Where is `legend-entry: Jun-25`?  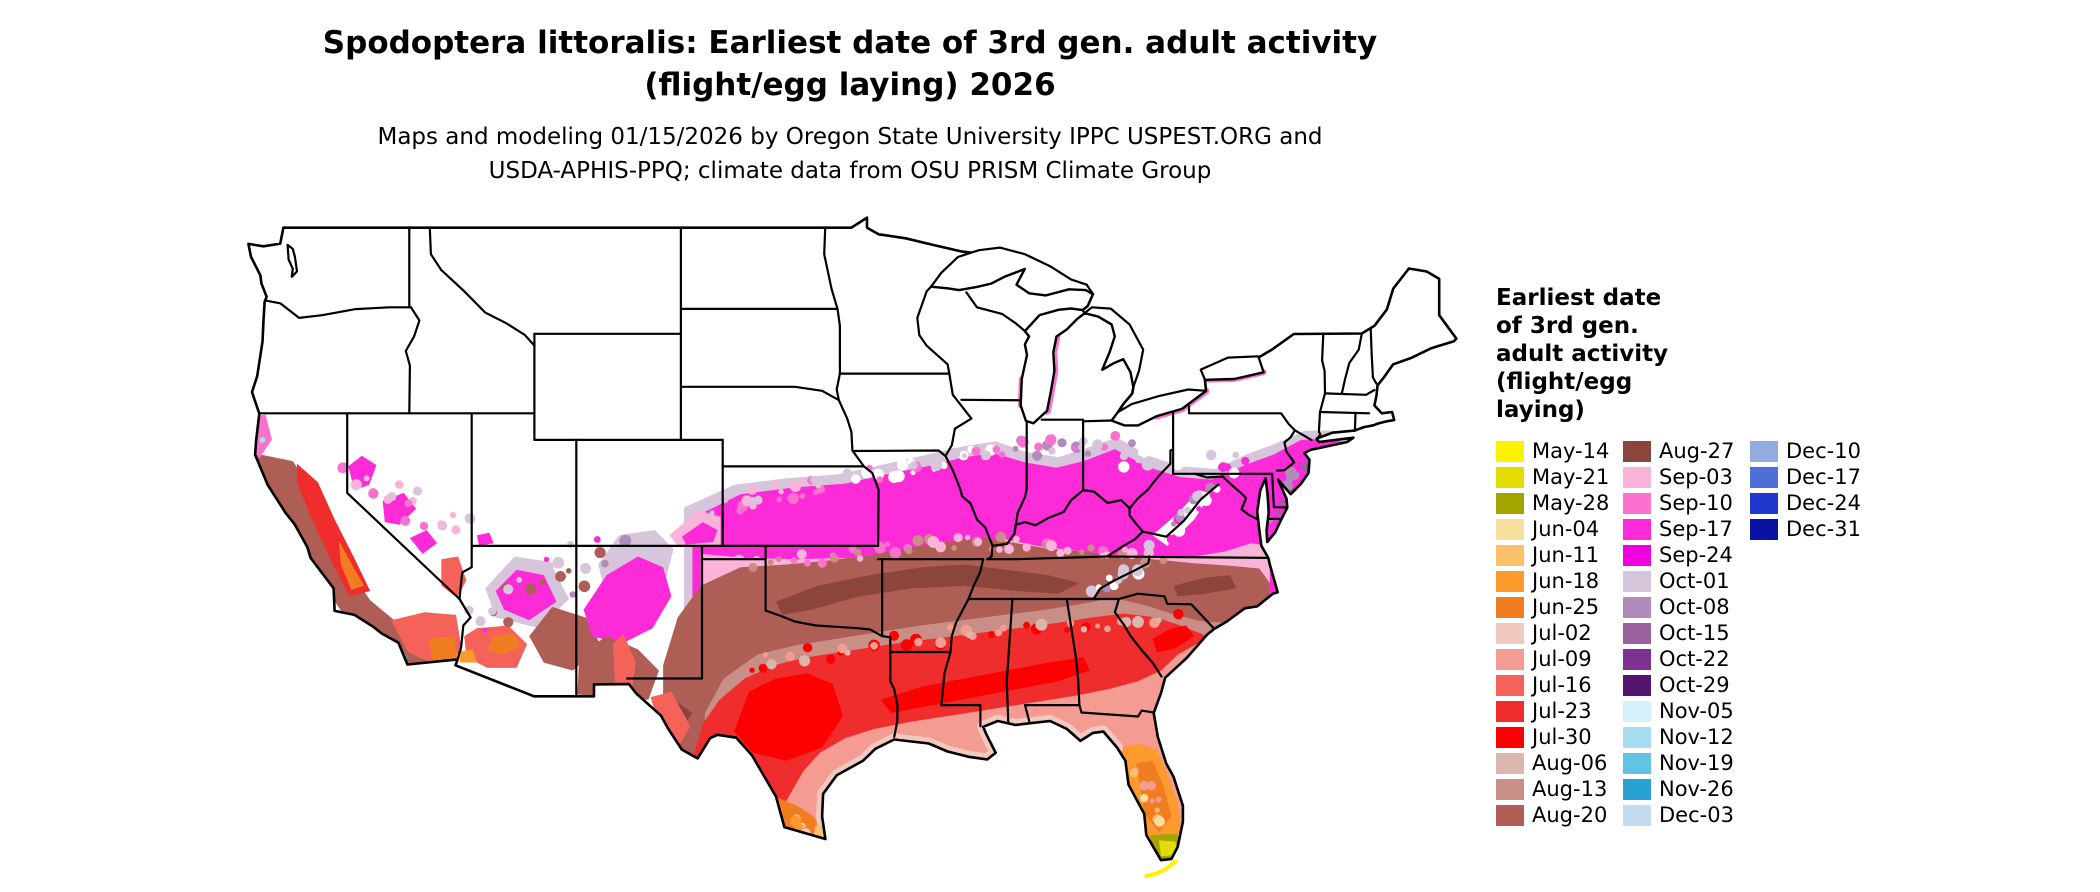 legend-entry: Jun-25 is located at coordinates (1559, 607).